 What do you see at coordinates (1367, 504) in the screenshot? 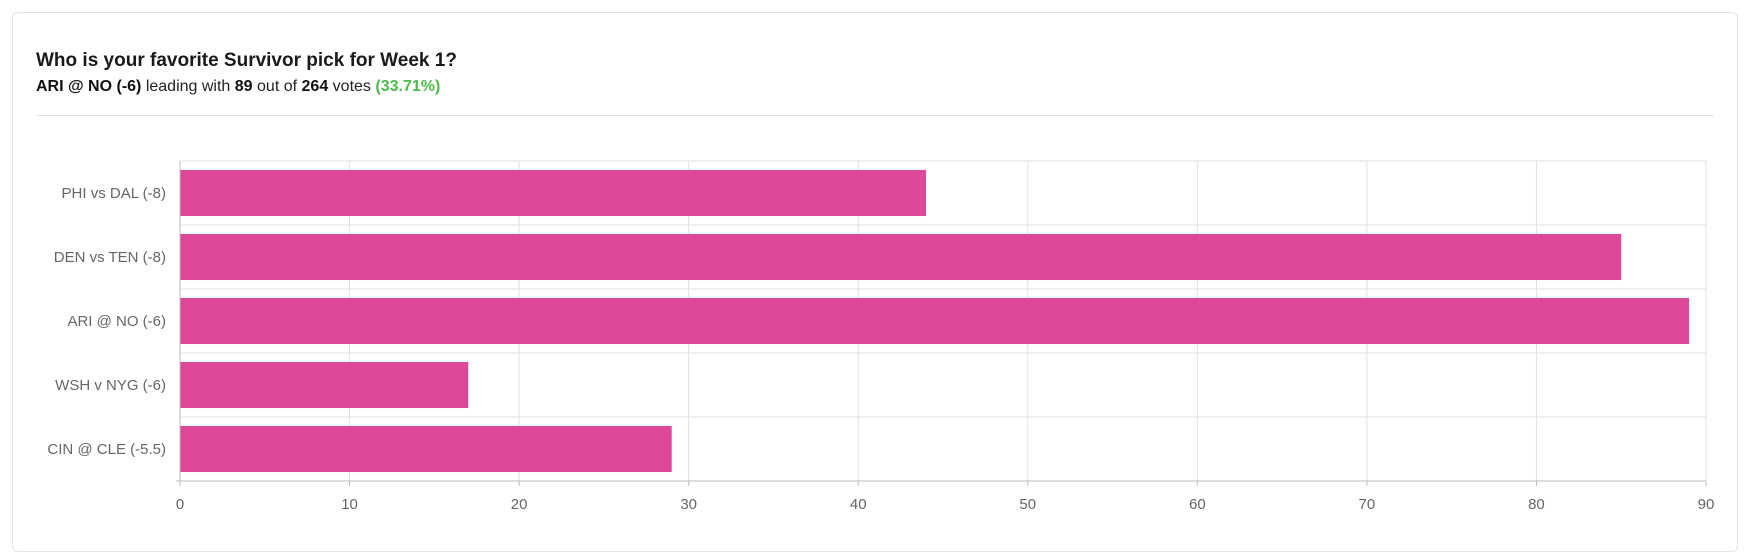
I see `x-tick-label: 70` at bounding box center [1367, 504].